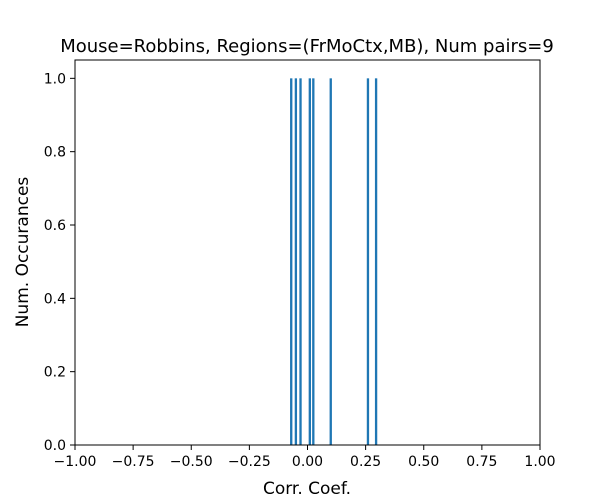 The height and width of the screenshot is (500, 600). What do you see at coordinates (55, 153) in the screenshot?
I see `y-tick-label: 0.8` at bounding box center [55, 153].